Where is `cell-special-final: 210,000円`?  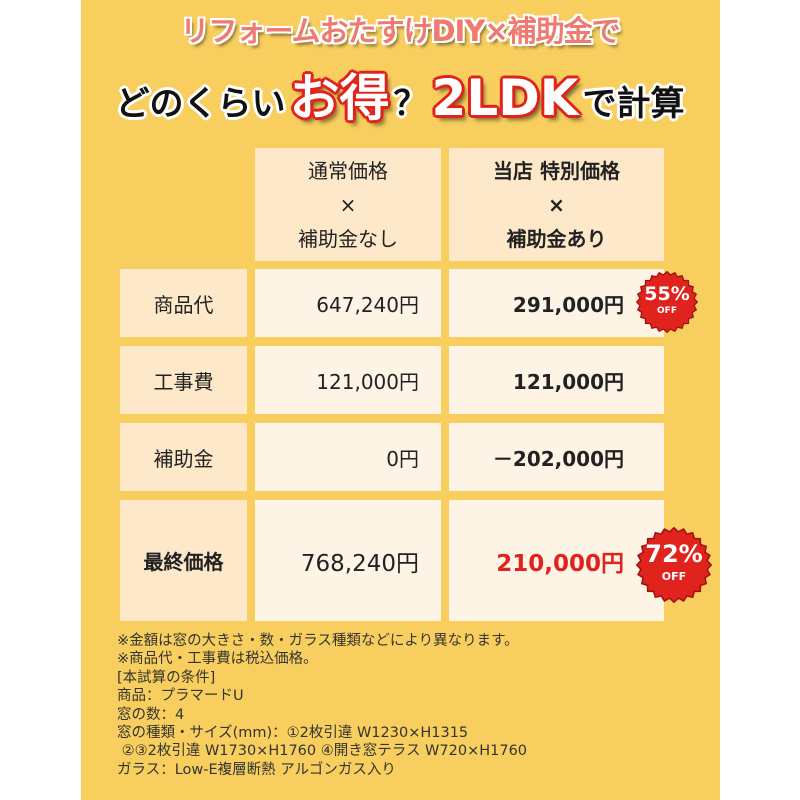 cell-special-final: 210,000円 is located at coordinates (556, 560).